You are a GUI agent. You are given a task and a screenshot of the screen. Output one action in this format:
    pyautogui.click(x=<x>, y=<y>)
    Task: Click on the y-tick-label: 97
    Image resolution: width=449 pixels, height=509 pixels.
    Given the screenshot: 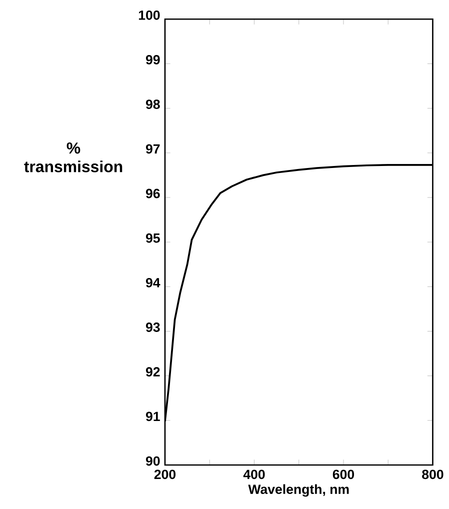 What is the action you would take?
    pyautogui.click(x=153, y=149)
    